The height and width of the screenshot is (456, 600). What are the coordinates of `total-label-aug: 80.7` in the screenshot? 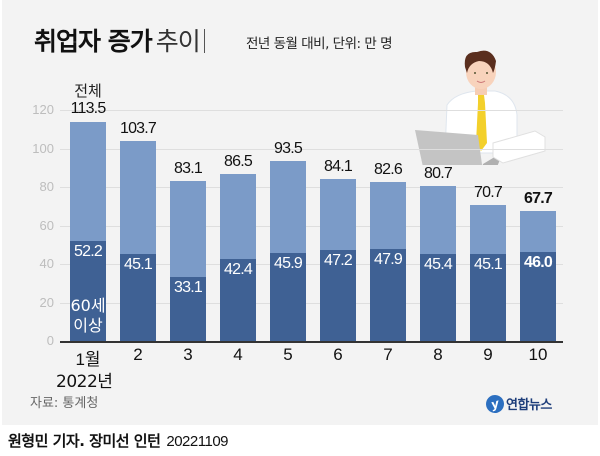 It's located at (438, 173).